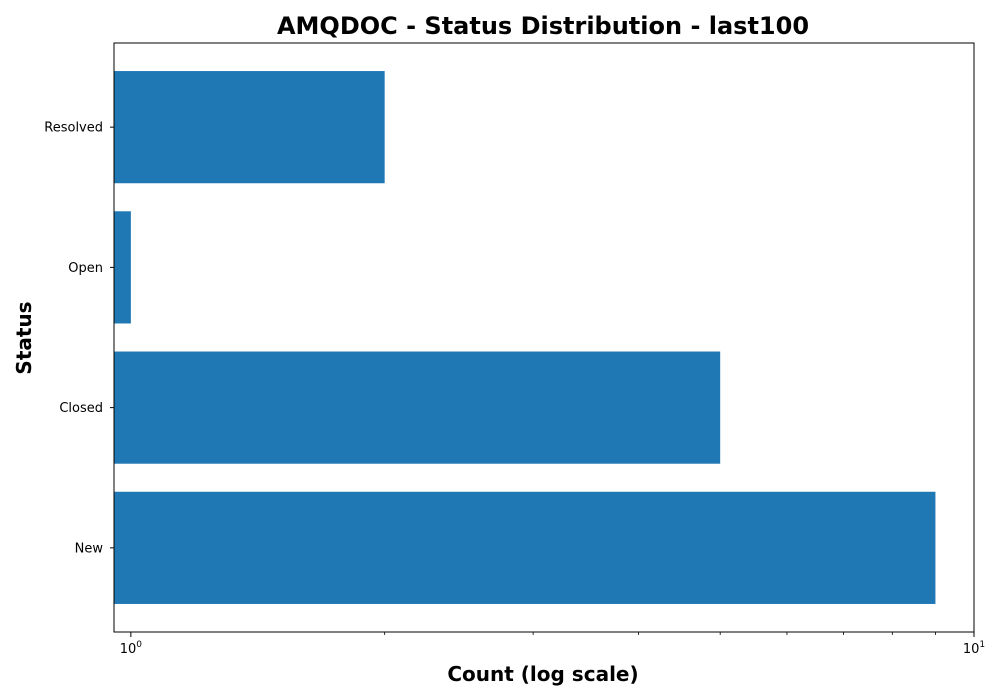  I want to click on y-axis-label: Status, so click(24, 337).